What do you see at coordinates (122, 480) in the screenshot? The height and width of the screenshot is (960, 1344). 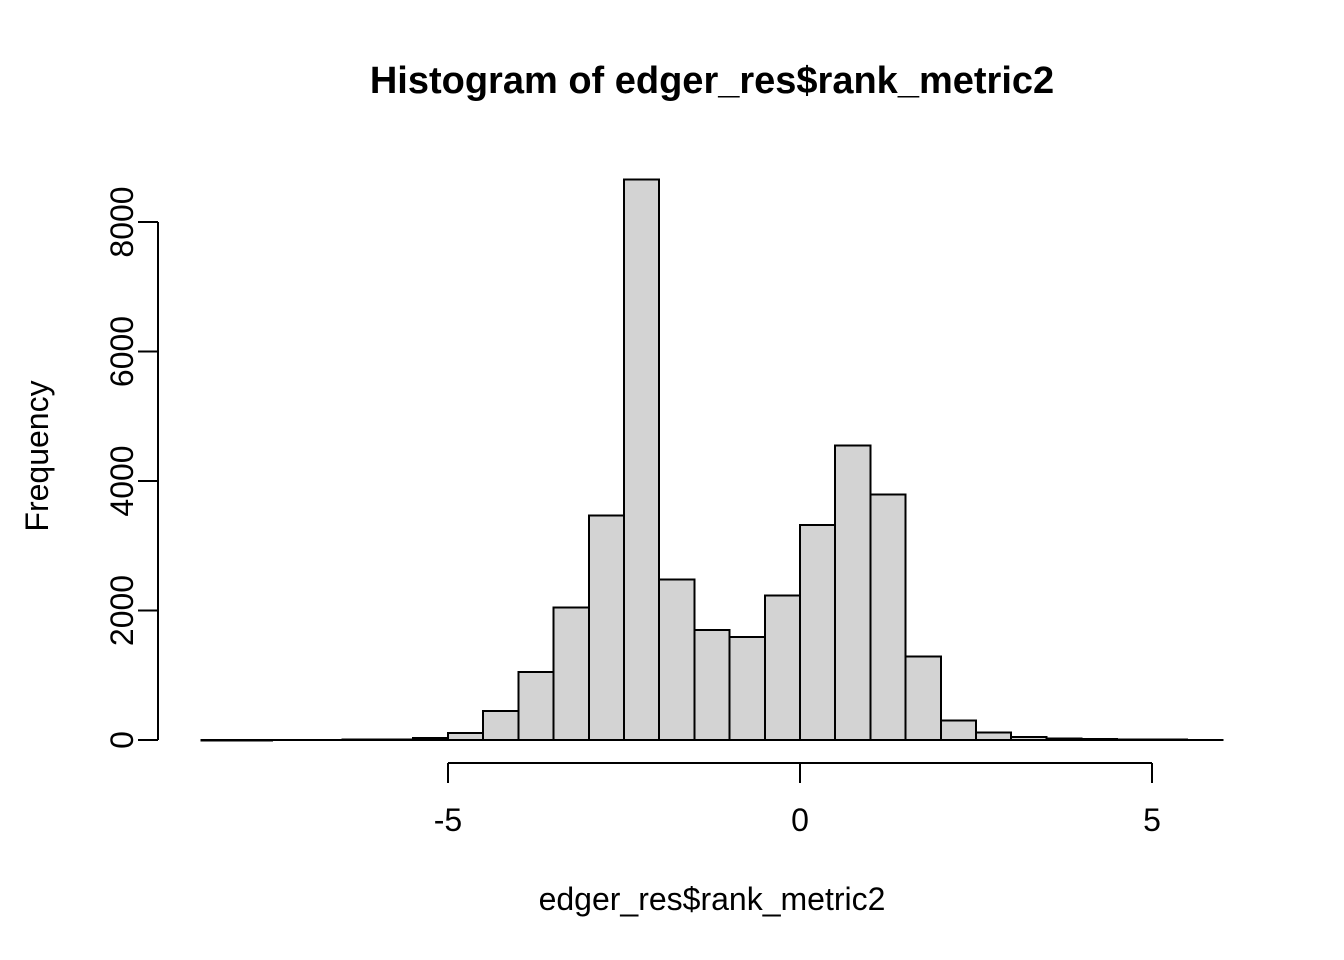 I see `y-tick-label: 4000` at bounding box center [122, 480].